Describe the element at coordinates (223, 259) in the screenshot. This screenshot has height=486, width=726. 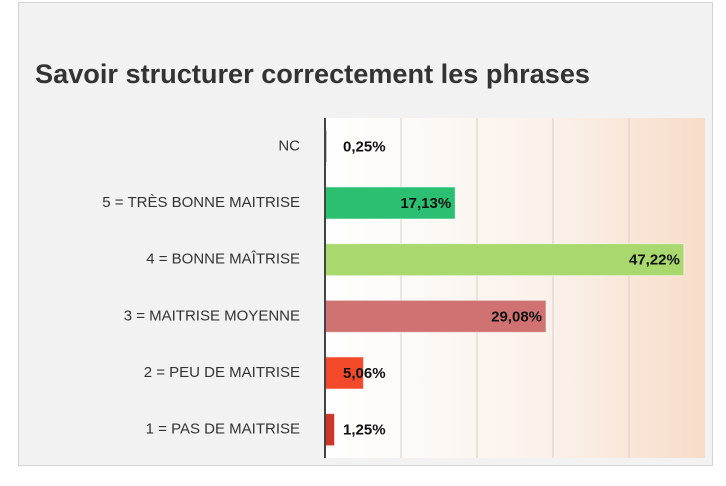
I see `category-label: 4 = BONNE MAÎTRISE` at that location.